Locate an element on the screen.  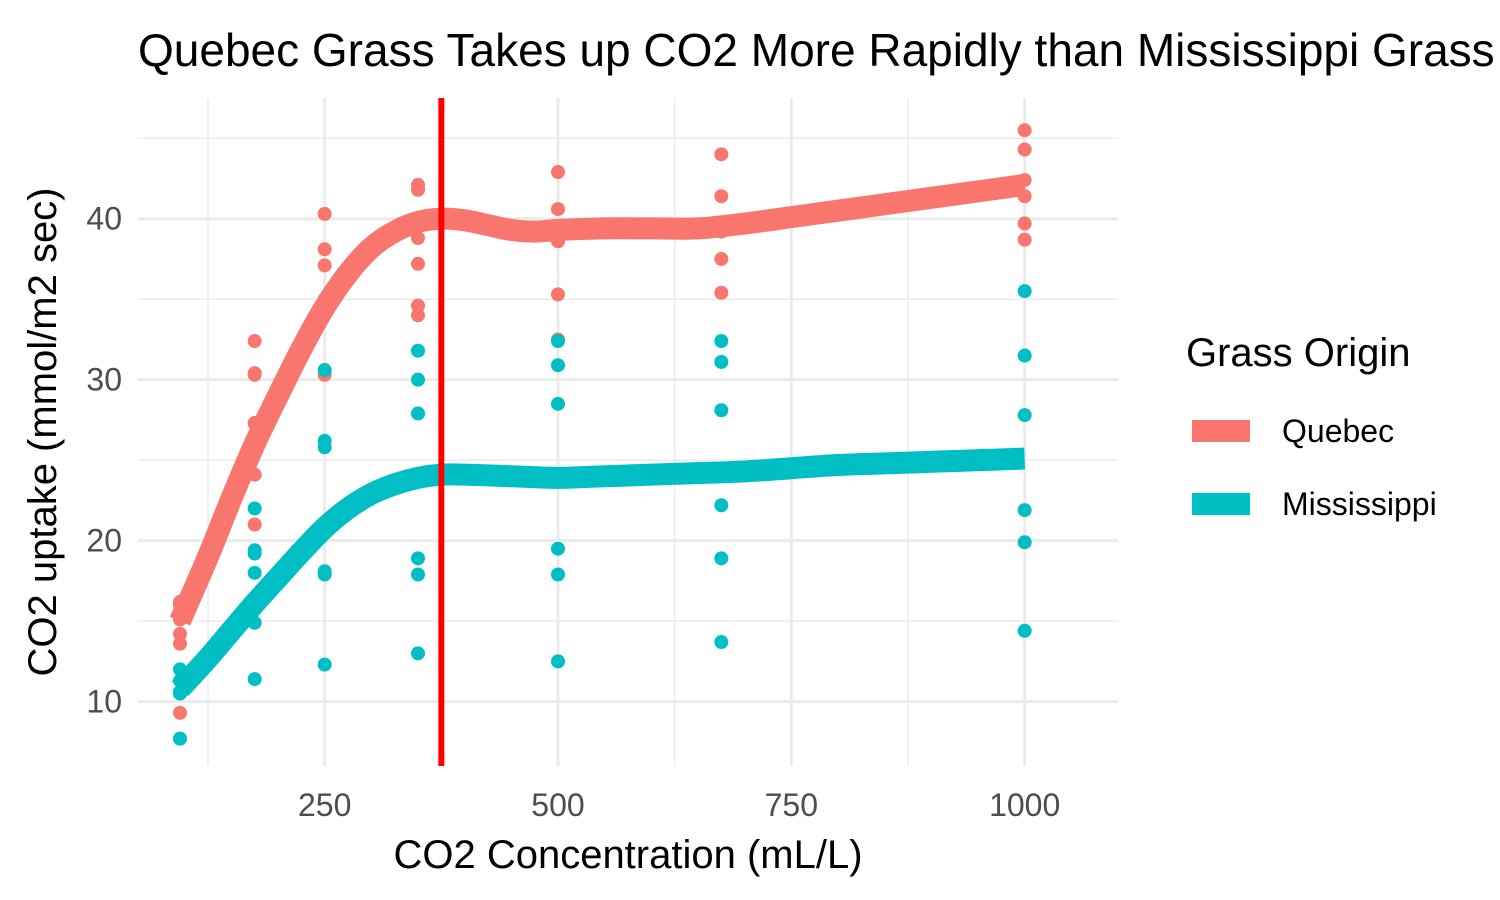
legend-title: Grass Origin is located at coordinates (1298, 353).